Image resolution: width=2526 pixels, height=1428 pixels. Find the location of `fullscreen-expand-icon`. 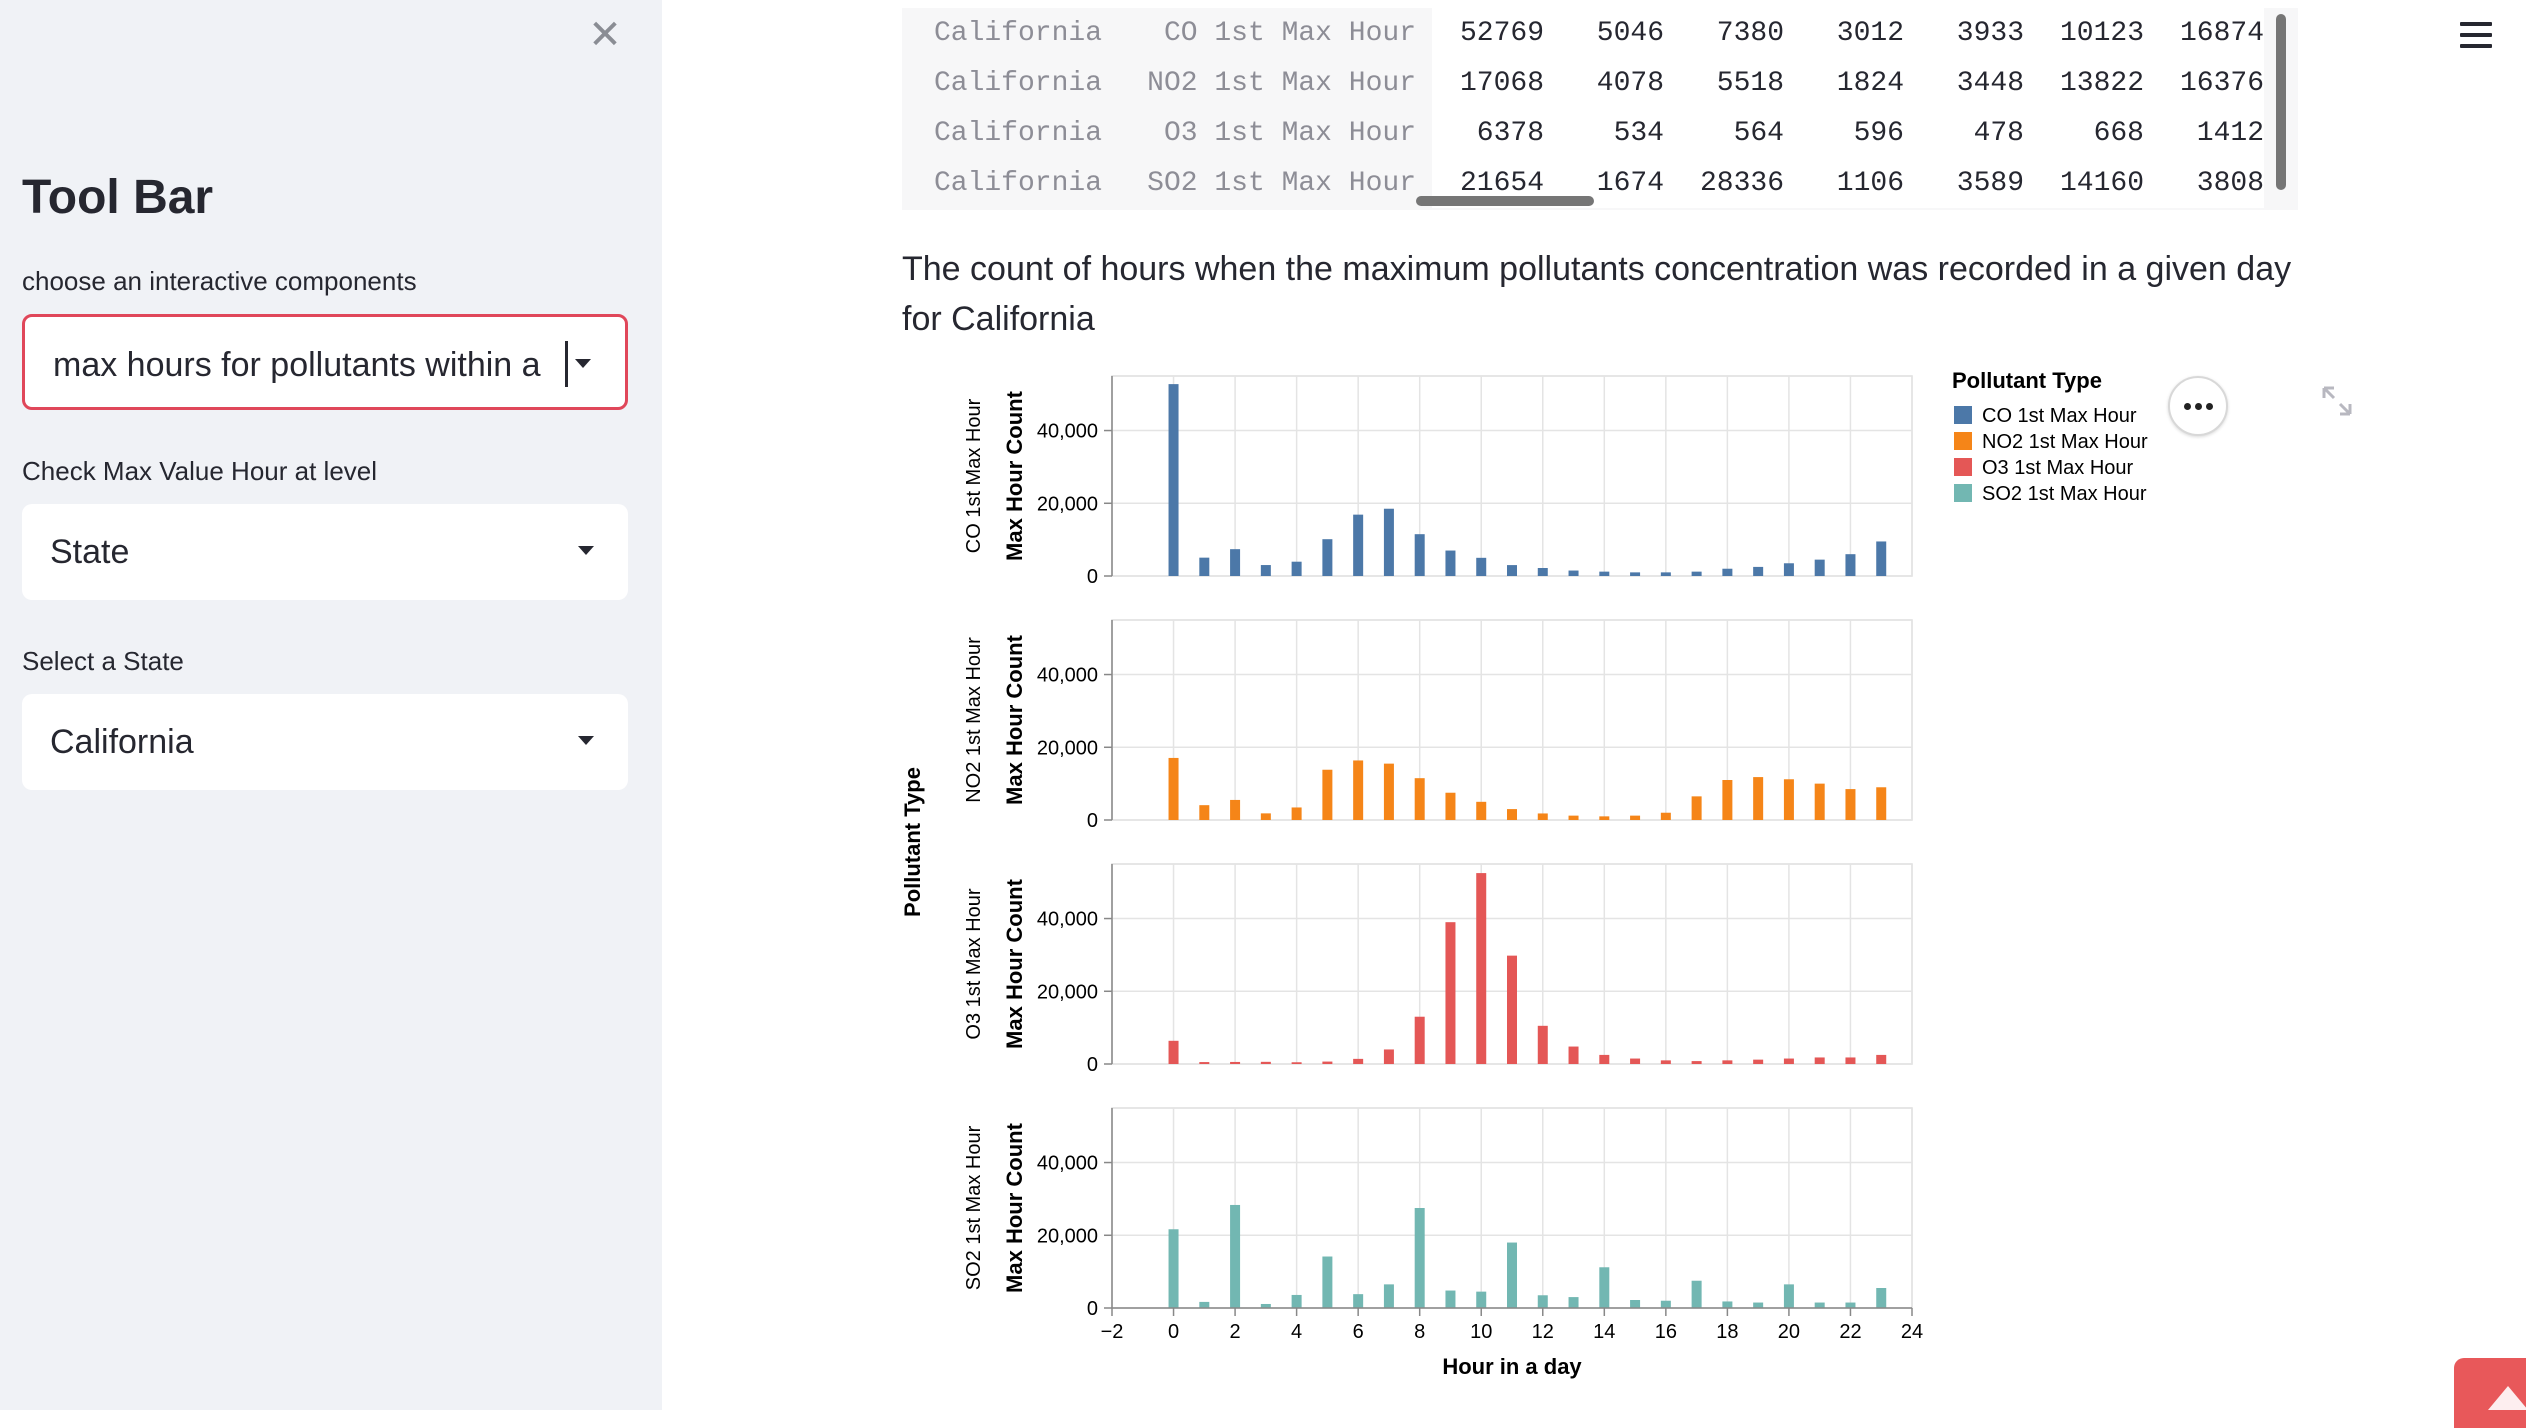

fullscreen-expand-icon is located at coordinates (2337, 401).